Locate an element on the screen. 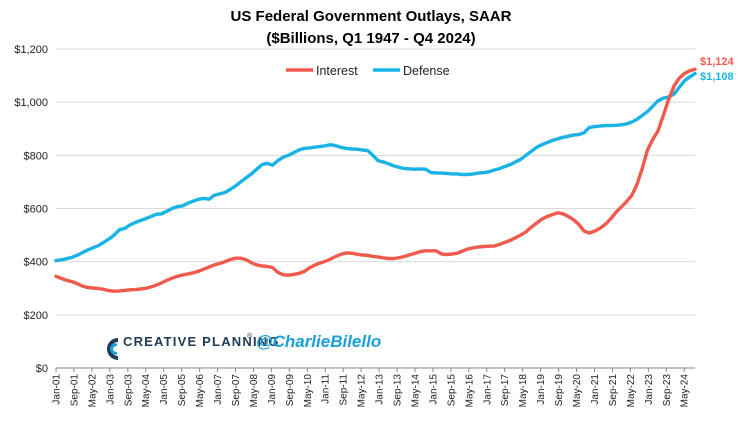  x-tick-label: Jan-01 is located at coordinates (57, 389).